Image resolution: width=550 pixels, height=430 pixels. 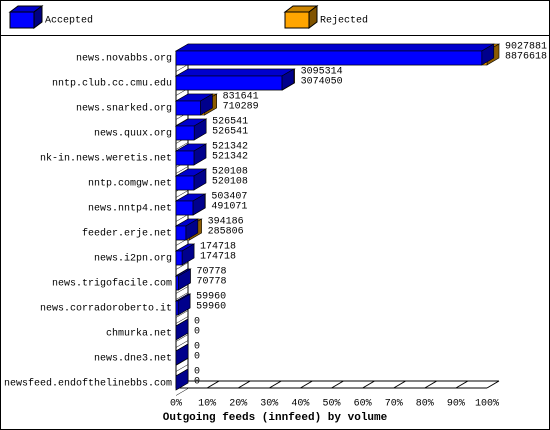 What do you see at coordinates (363, 404) in the screenshot?
I see `x-tick-label: 60%` at bounding box center [363, 404].